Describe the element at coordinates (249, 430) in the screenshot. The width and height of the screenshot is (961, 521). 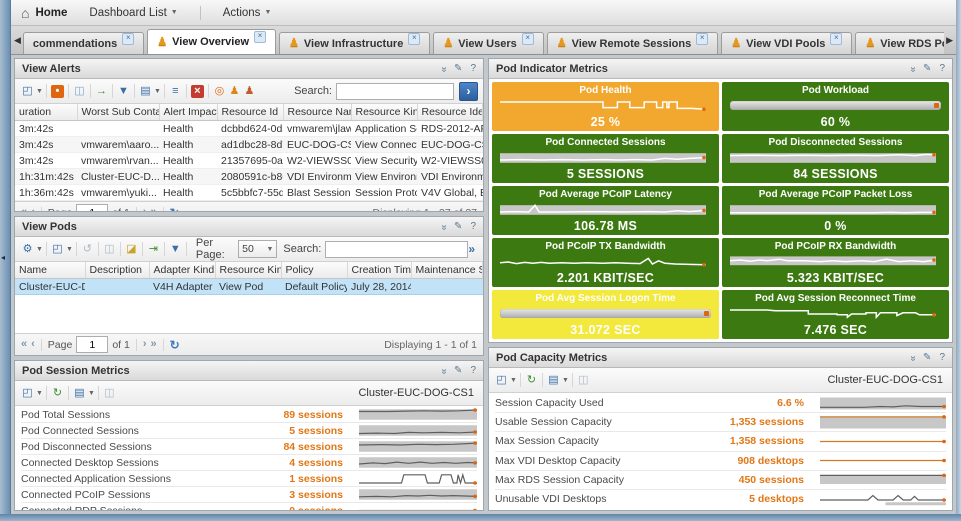
I see `metric-row-pod-connected-sessions: Pod Connected Sessions 5 sessions` at that location.